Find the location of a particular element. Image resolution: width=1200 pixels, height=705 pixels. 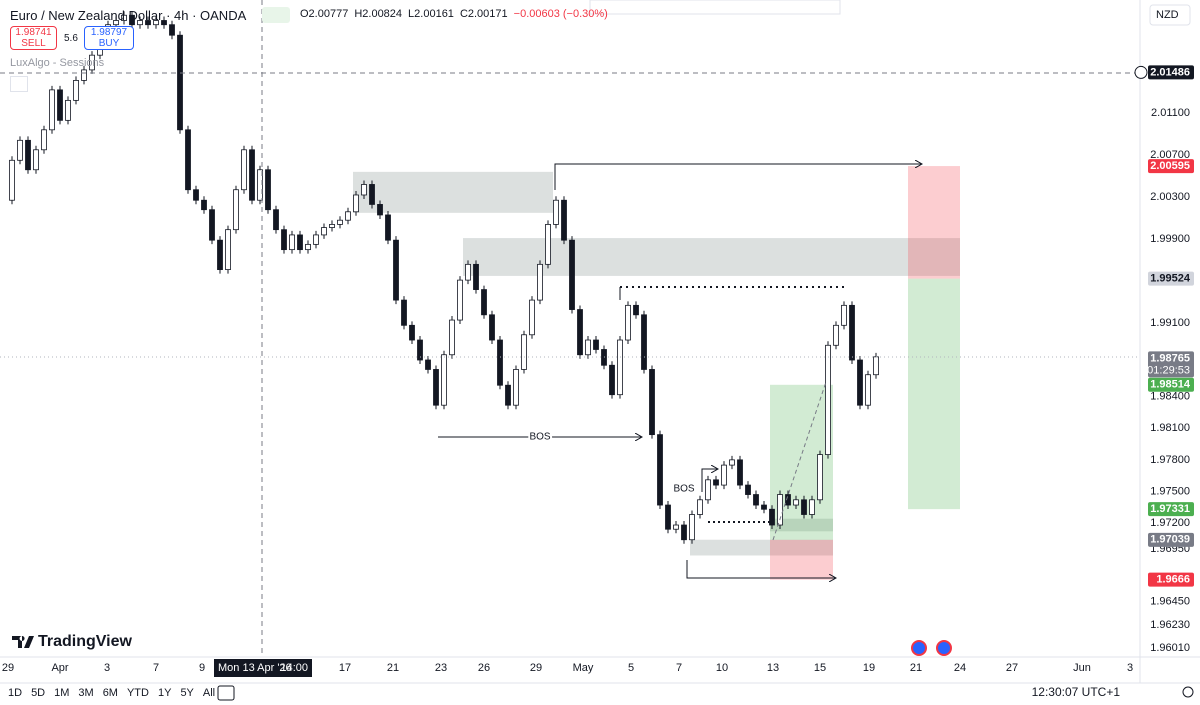

x-tick-label: 7 is located at coordinates (679, 668).